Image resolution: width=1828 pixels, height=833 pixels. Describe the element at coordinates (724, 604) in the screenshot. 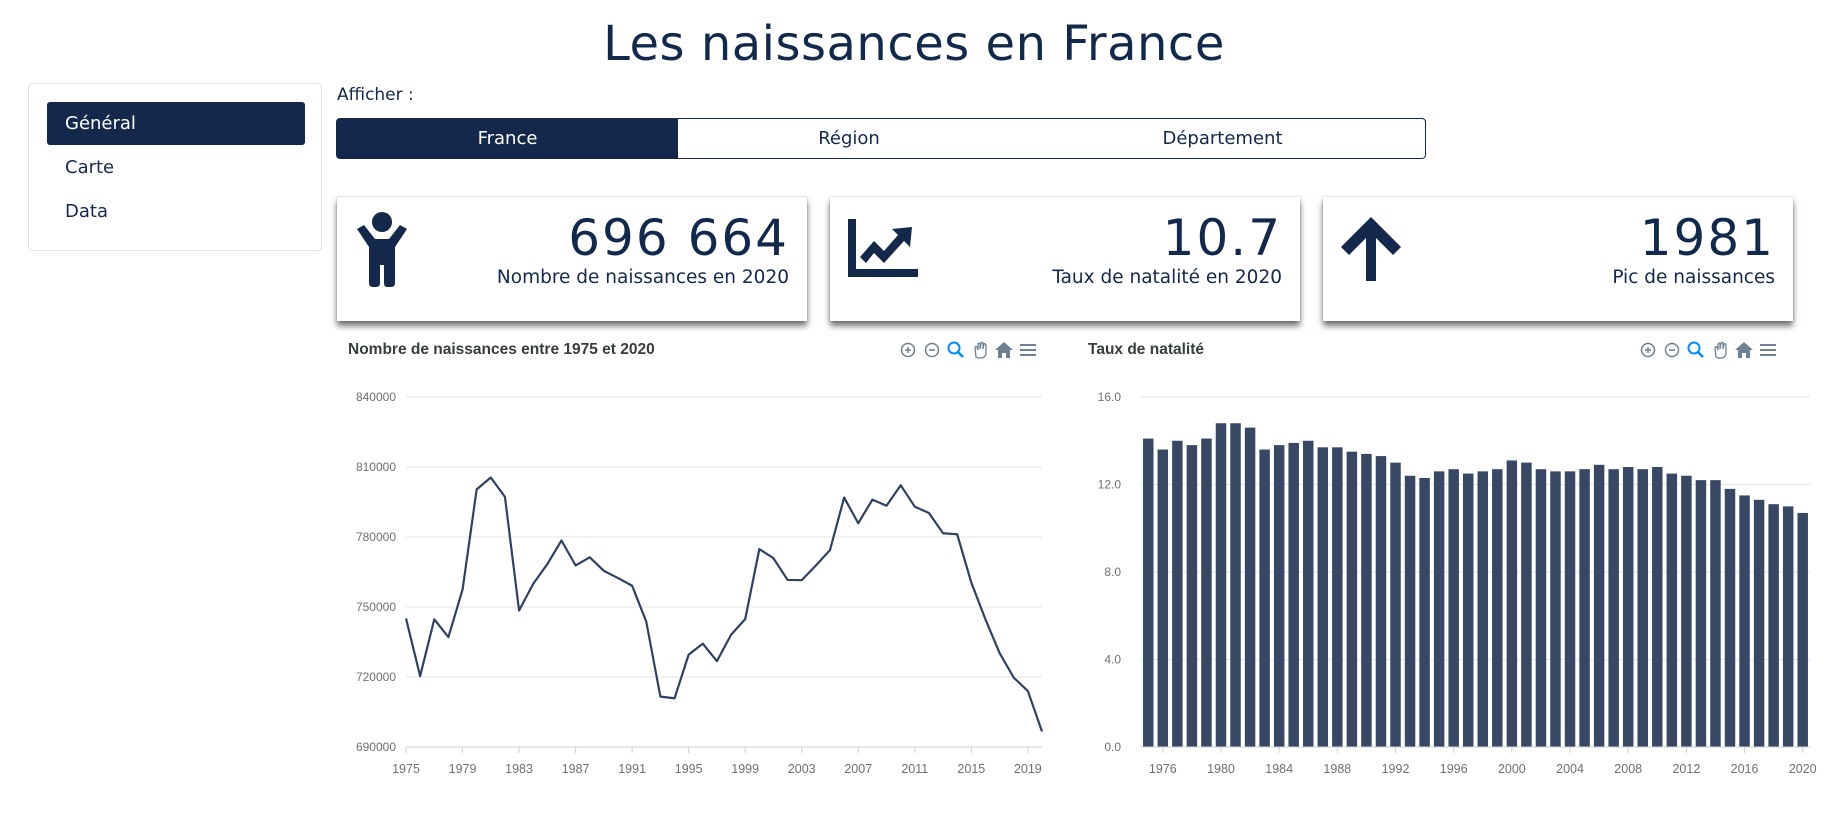

I see `births-series-line` at that location.